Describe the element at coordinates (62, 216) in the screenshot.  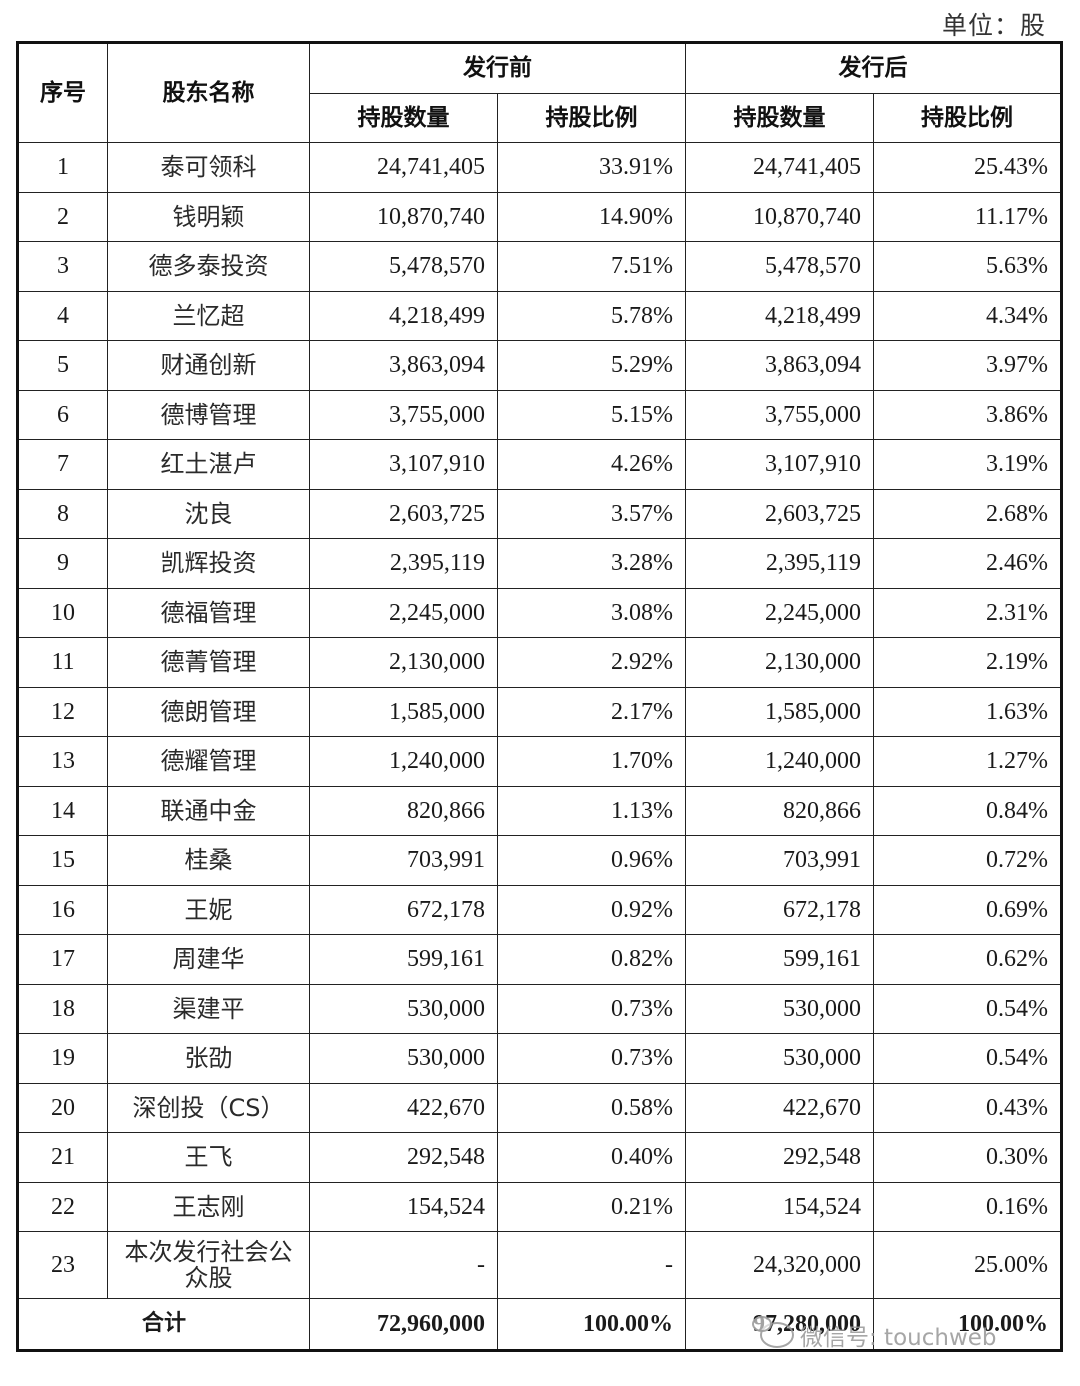
I see `cell-index: 2` at that location.